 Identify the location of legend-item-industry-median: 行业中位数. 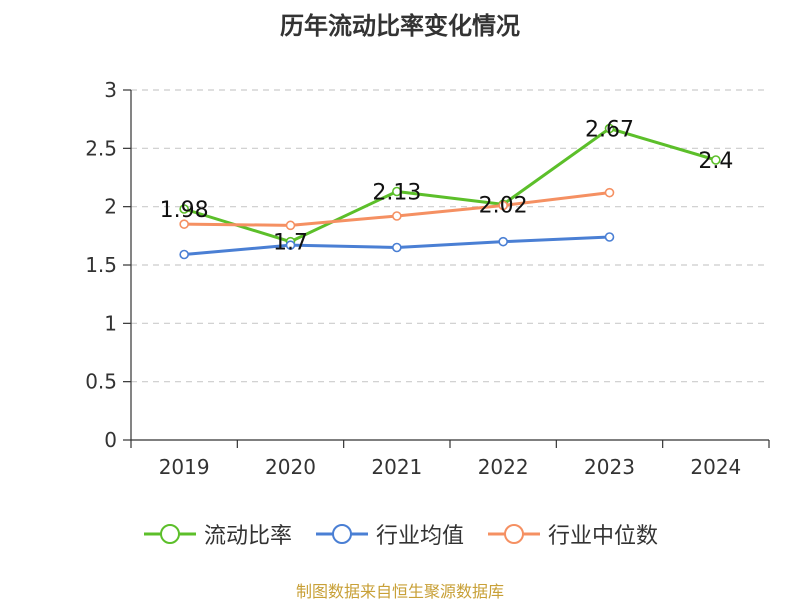
(572, 534).